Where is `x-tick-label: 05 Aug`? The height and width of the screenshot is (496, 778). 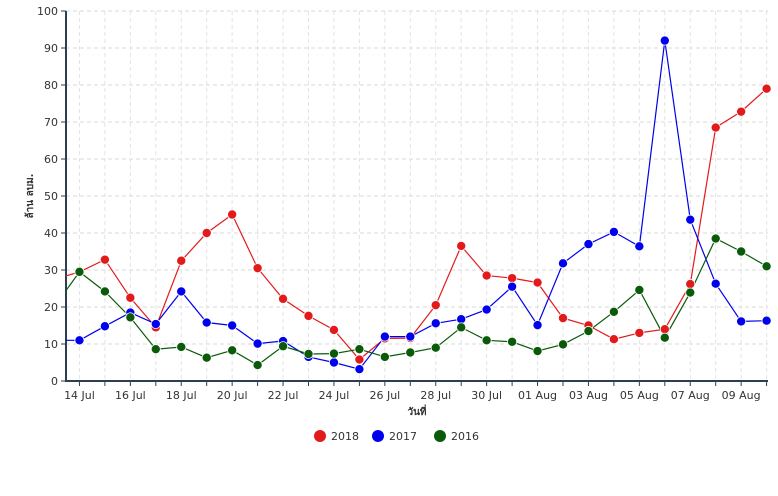 x-tick-label: 05 Aug is located at coordinates (639, 395).